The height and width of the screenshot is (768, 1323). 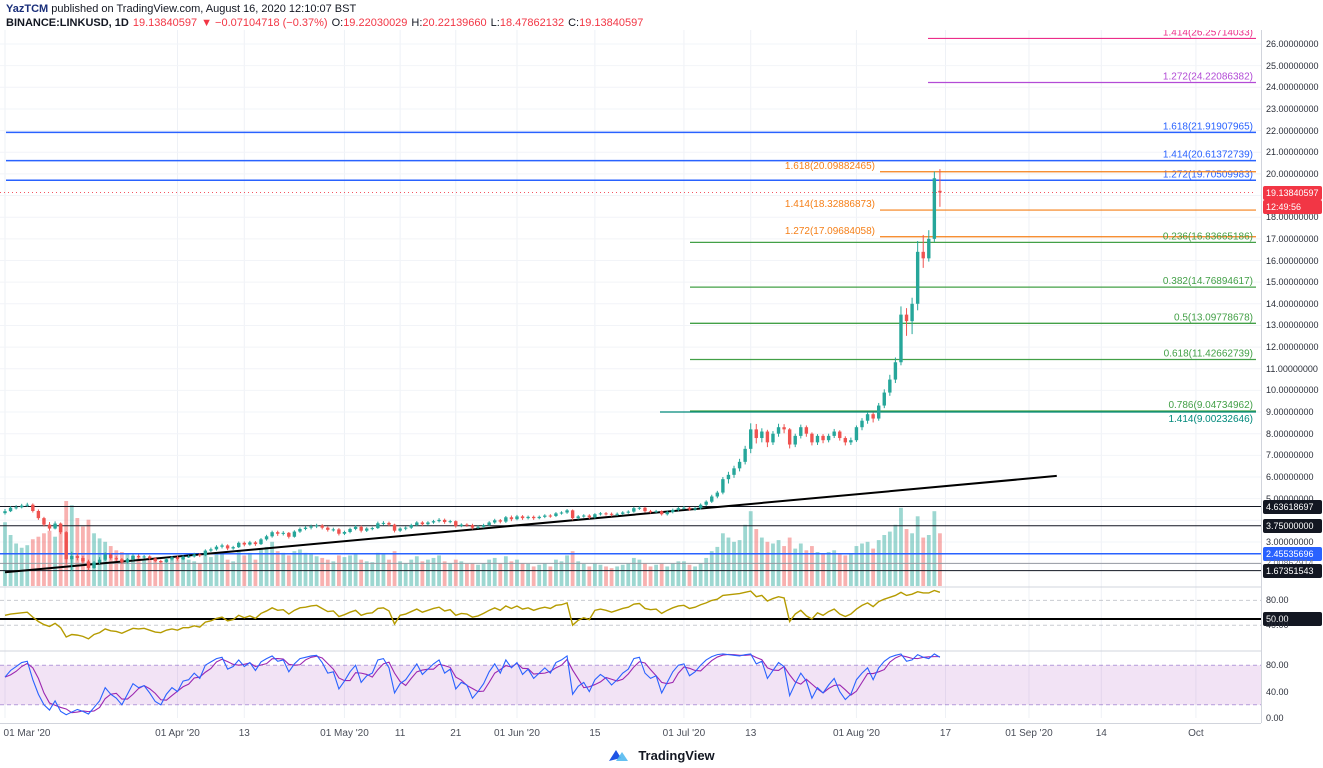 What do you see at coordinates (400, 733) in the screenshot?
I see `time-axis-label: 11` at bounding box center [400, 733].